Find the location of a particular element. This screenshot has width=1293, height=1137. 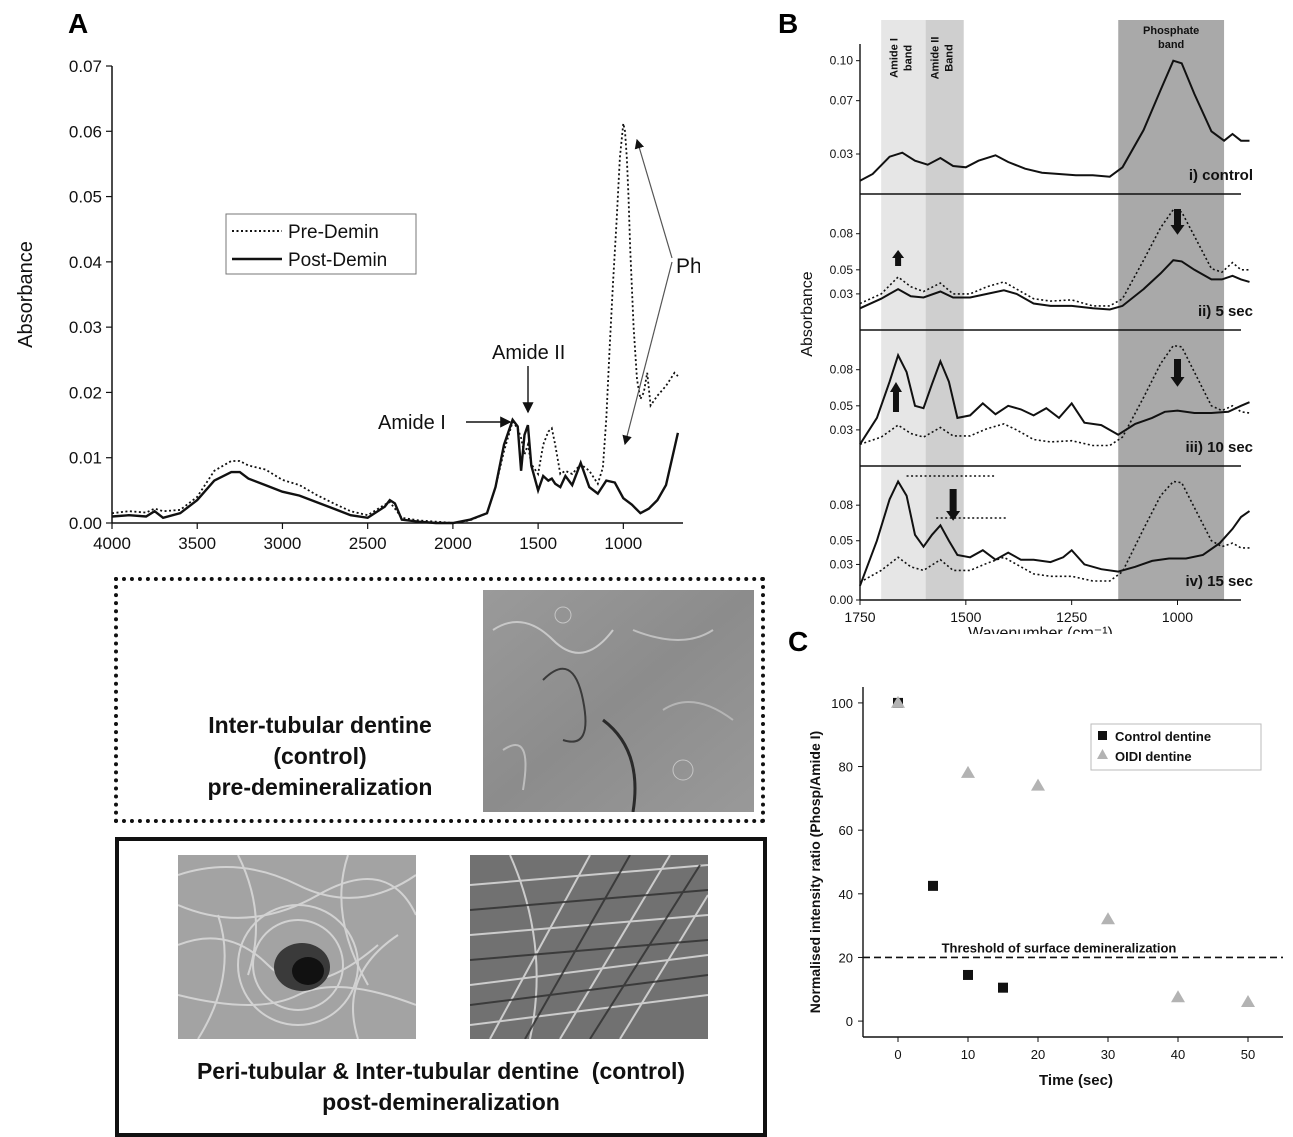

micrograph-inter-tubular-post is located at coordinates (589, 947).